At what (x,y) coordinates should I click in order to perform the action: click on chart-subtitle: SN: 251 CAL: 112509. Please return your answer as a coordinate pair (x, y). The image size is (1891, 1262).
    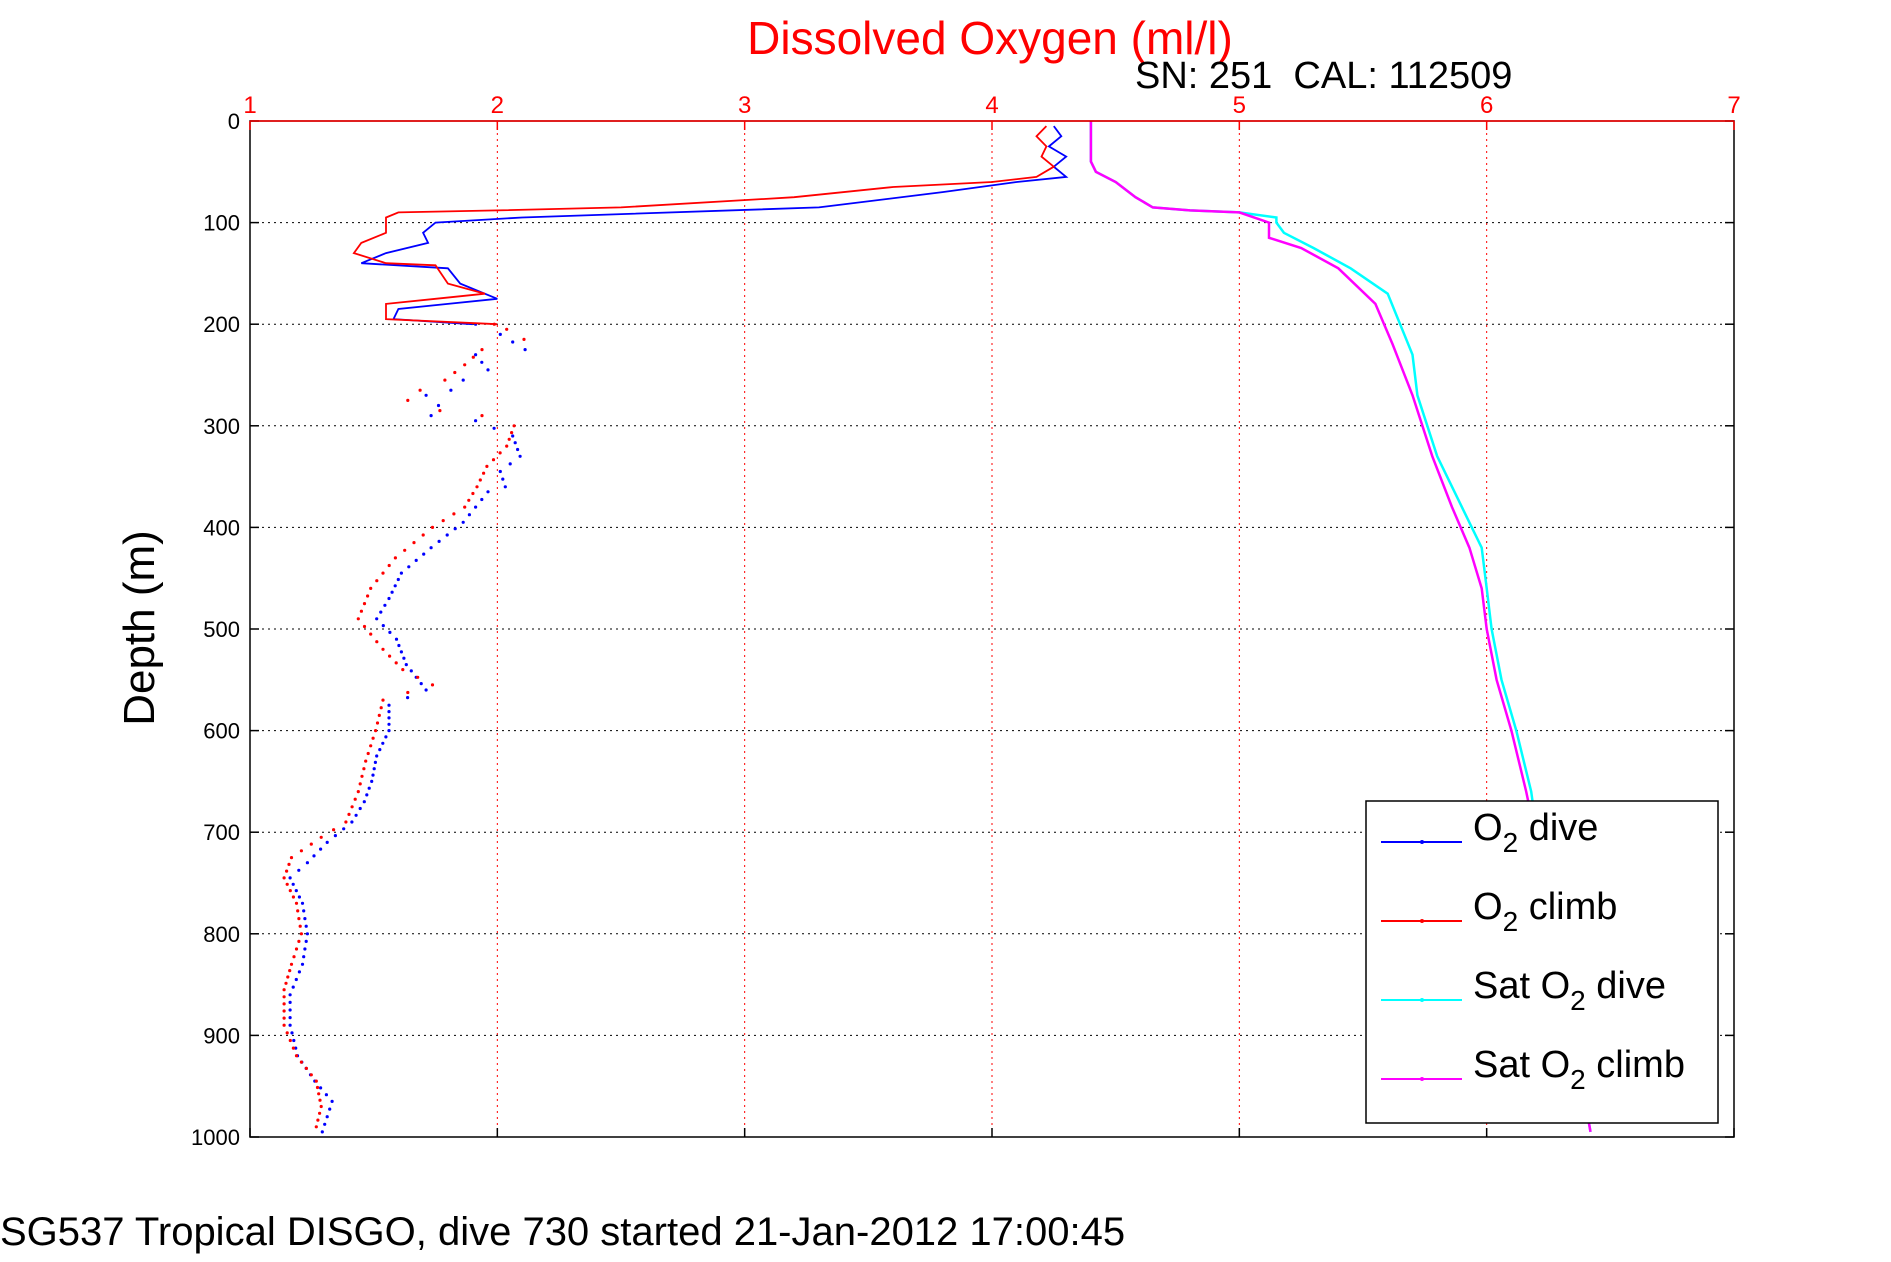
    Looking at the image, I should click on (1323, 76).